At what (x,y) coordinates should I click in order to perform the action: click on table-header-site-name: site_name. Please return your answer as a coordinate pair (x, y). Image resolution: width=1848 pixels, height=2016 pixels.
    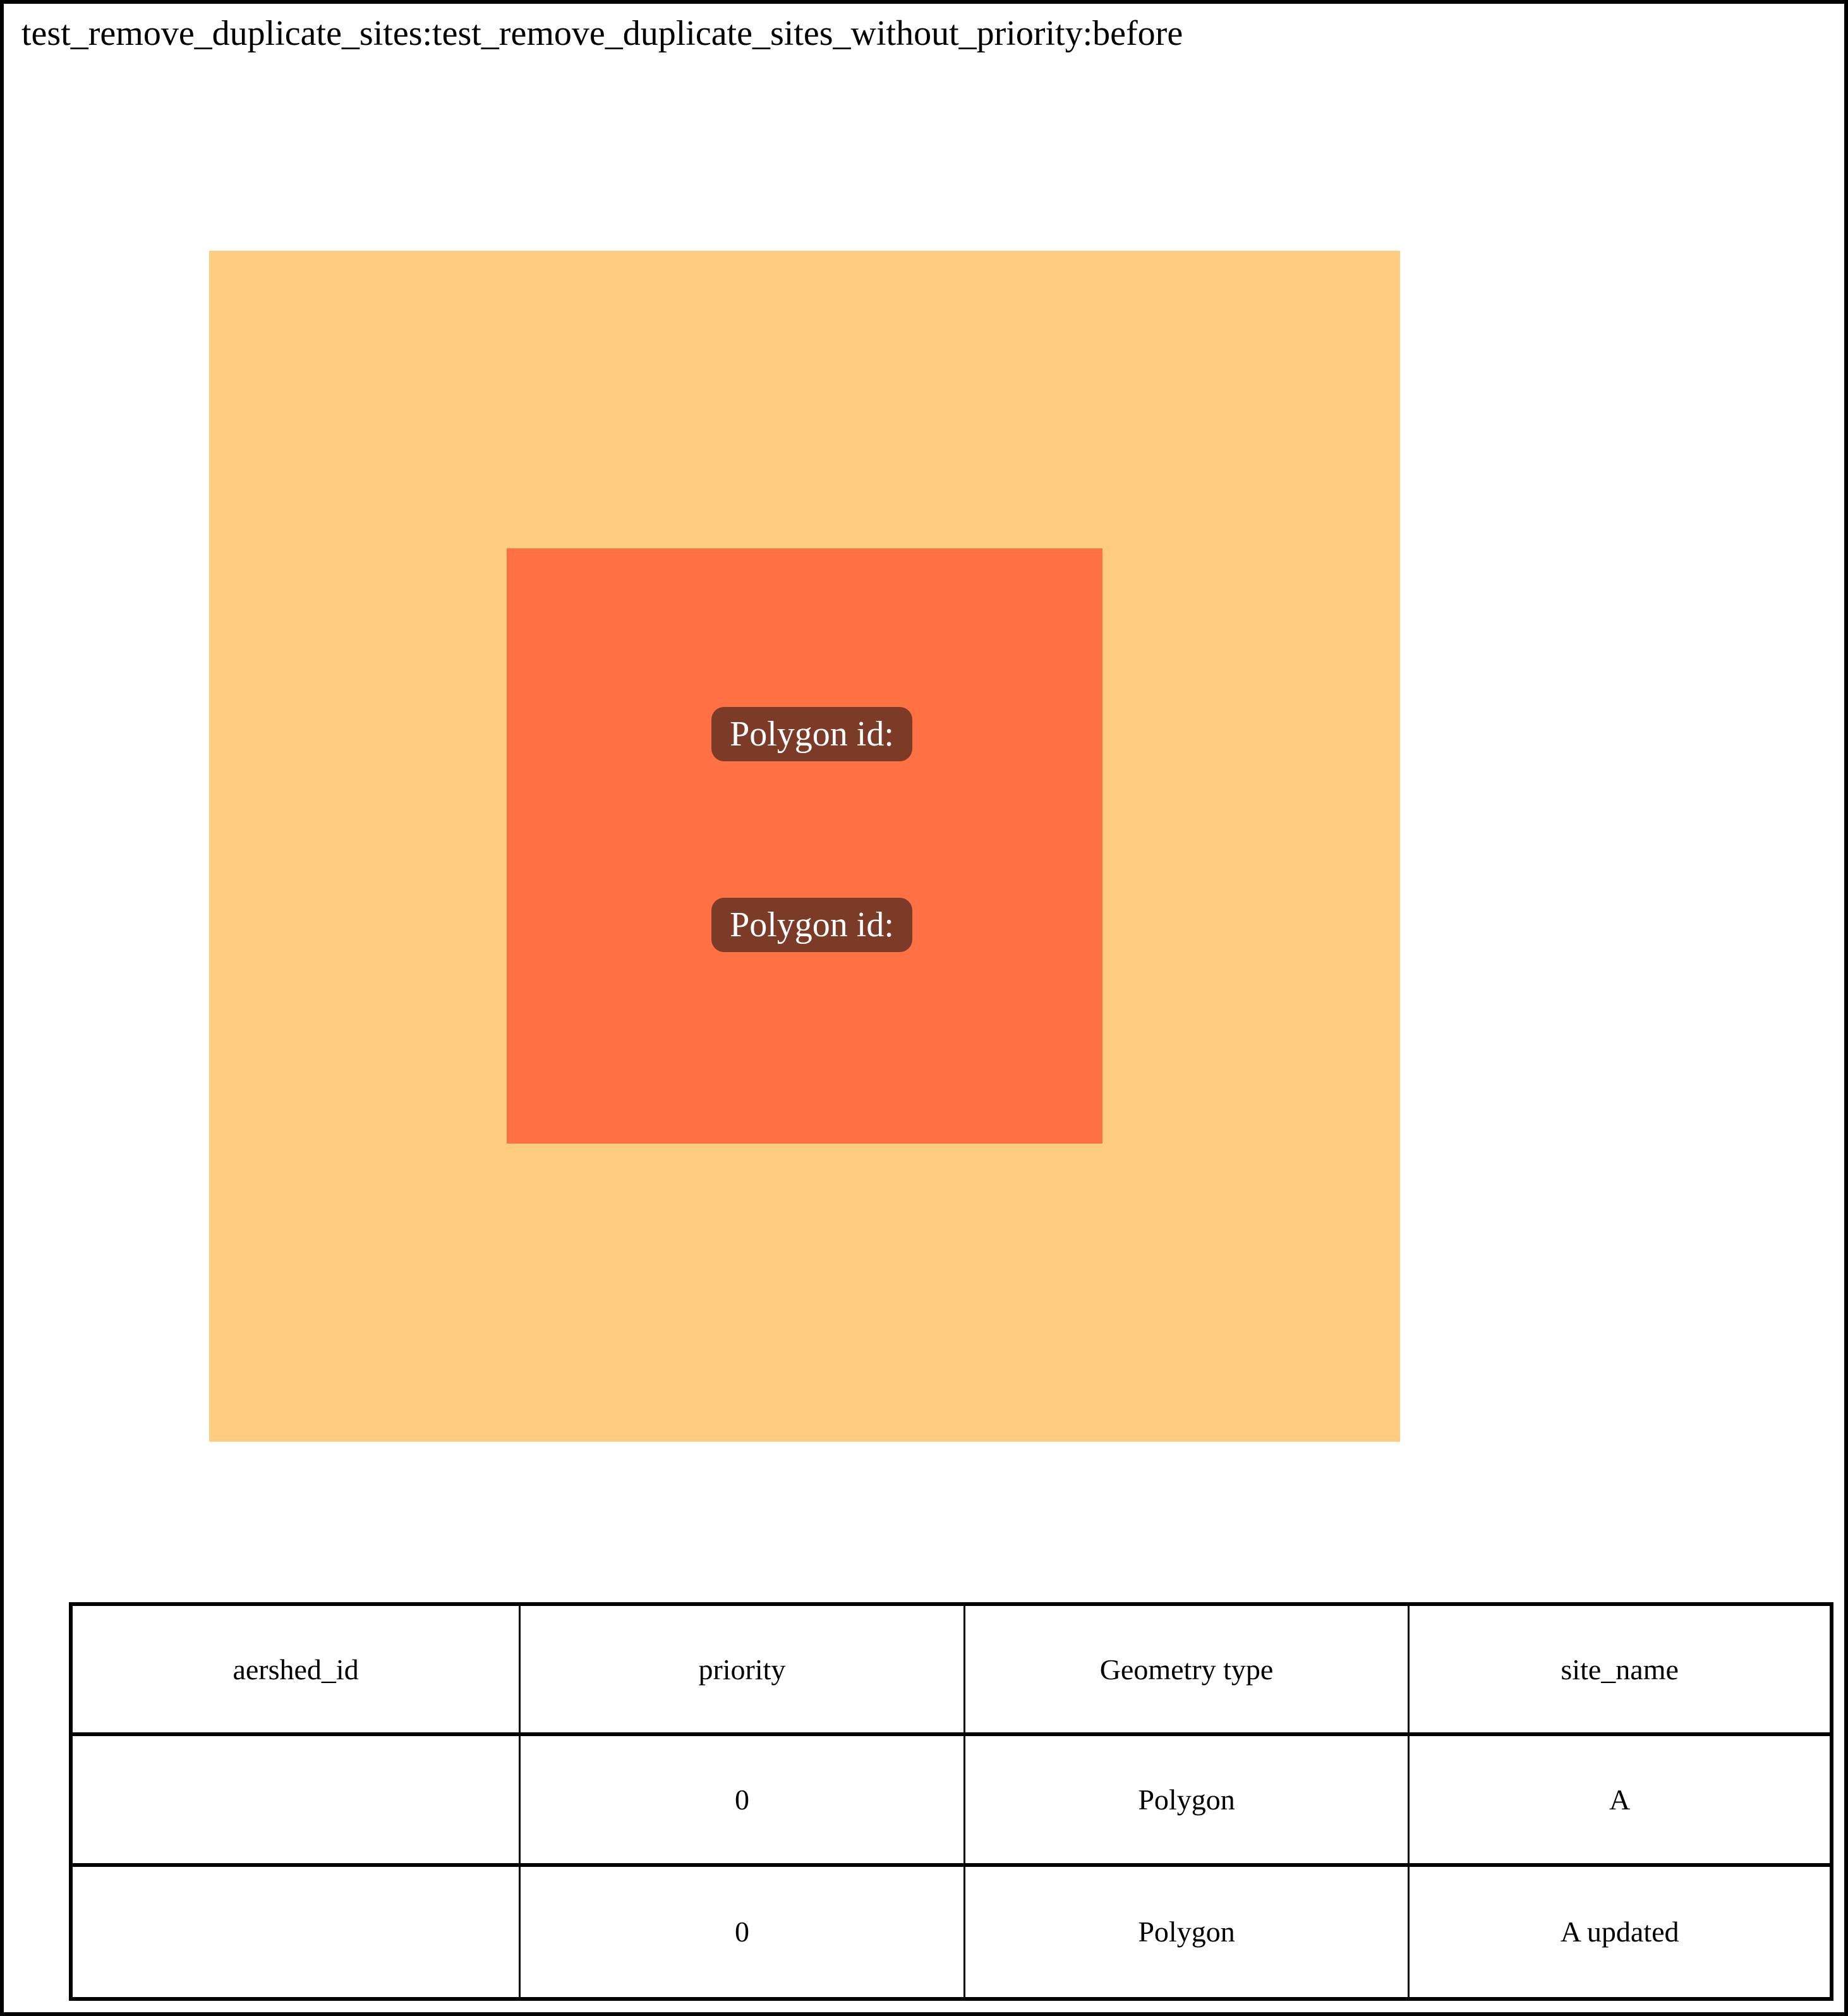
    Looking at the image, I should click on (1620, 1671).